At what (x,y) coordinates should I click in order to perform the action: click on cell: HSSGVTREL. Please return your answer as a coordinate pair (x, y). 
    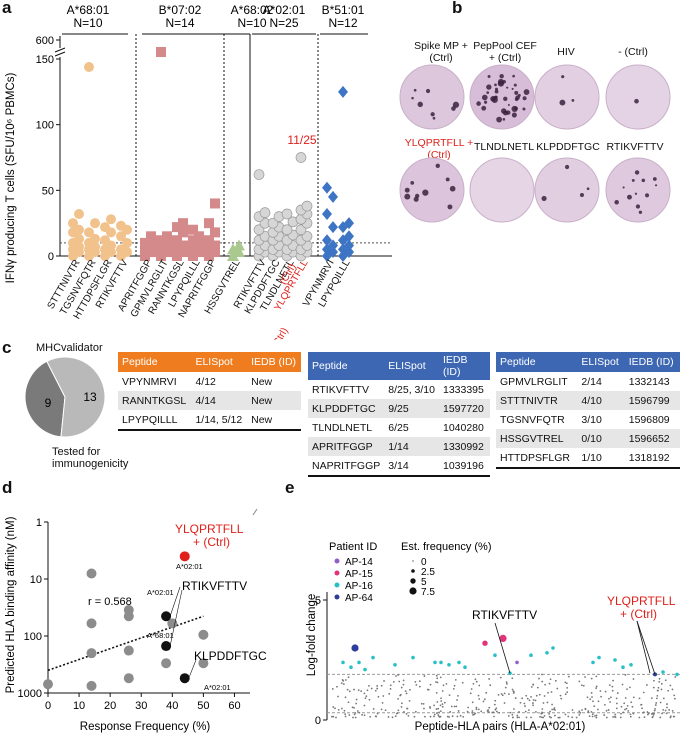
    Looking at the image, I should click on (537, 438).